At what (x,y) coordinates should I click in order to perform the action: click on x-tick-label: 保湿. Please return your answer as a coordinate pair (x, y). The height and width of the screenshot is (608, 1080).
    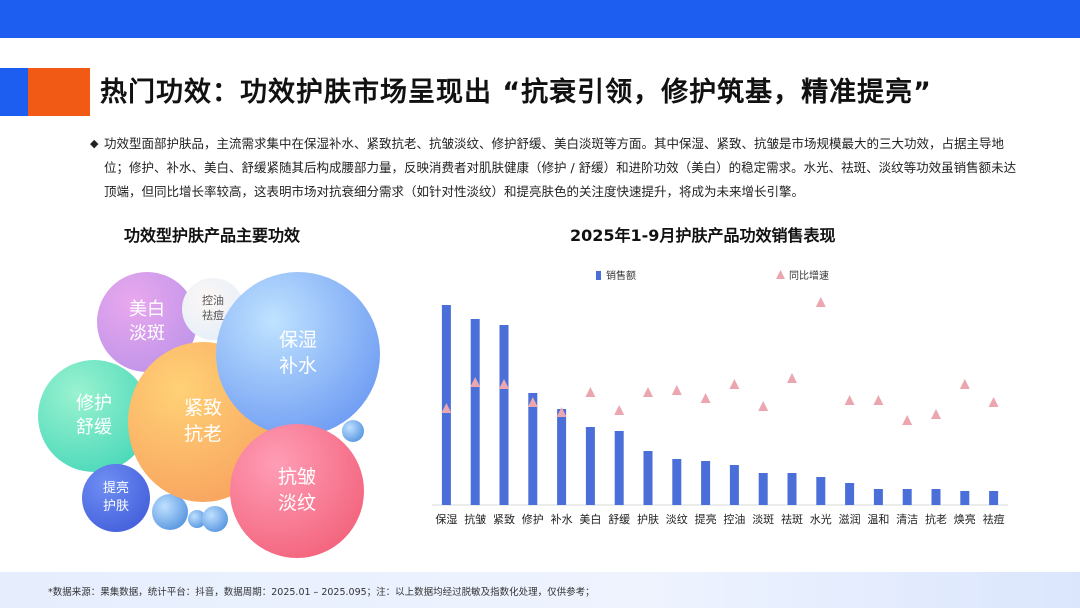
    Looking at the image, I should click on (446, 519).